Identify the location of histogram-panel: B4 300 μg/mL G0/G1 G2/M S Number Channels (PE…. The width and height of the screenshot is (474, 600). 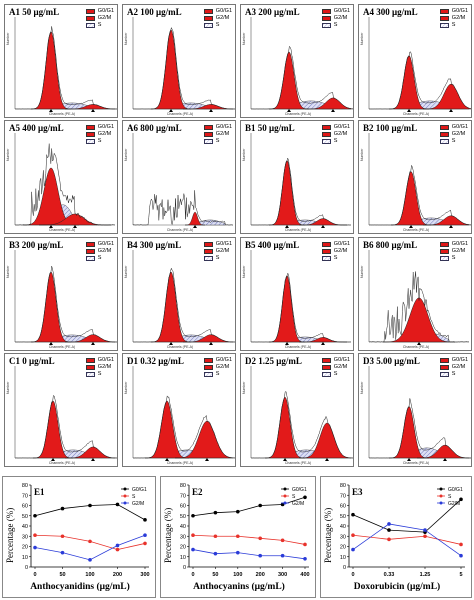
(179, 294).